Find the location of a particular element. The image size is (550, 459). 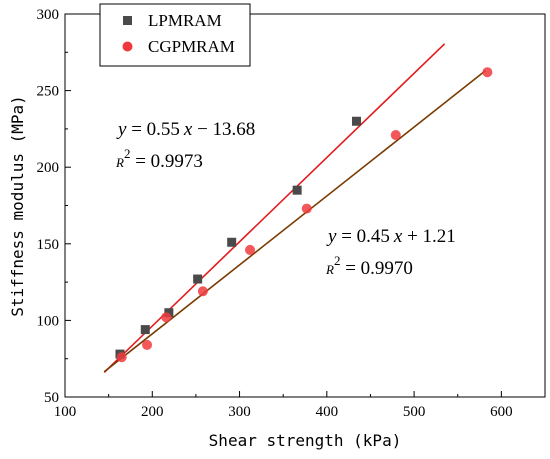

legend: LPMRAM CGPMRAM is located at coordinates (175, 35).